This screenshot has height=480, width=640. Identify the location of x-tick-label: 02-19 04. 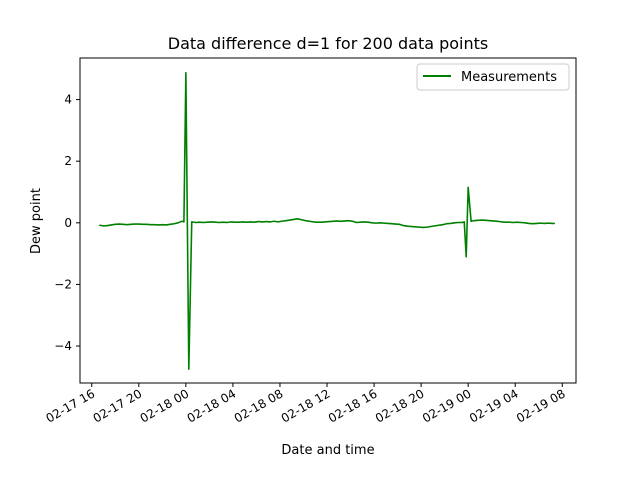
(494, 405).